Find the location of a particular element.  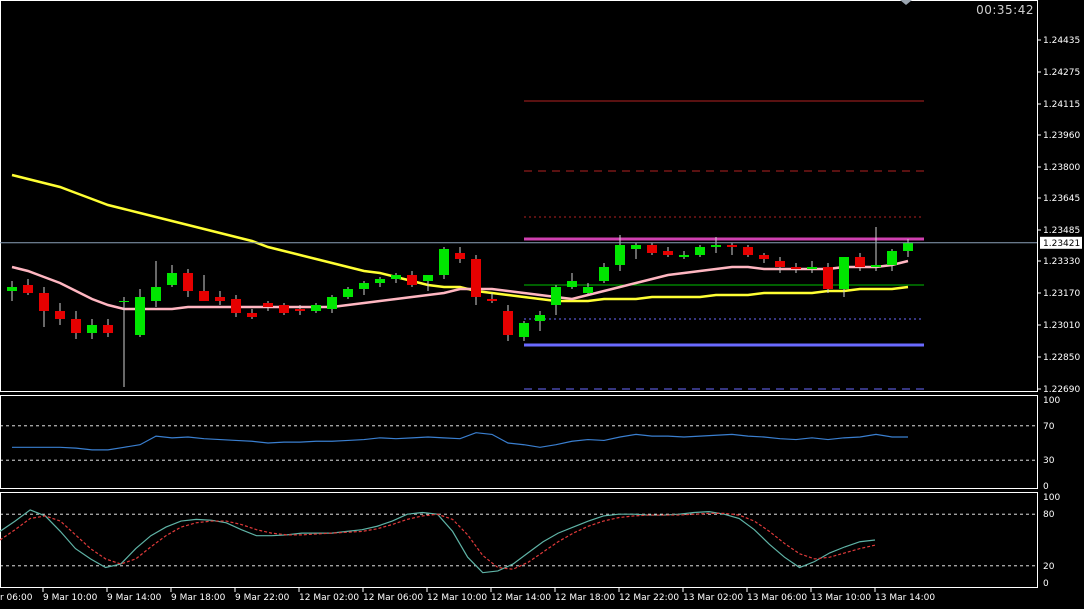

rsi-tick-label: 100 is located at coordinates (1051, 401).